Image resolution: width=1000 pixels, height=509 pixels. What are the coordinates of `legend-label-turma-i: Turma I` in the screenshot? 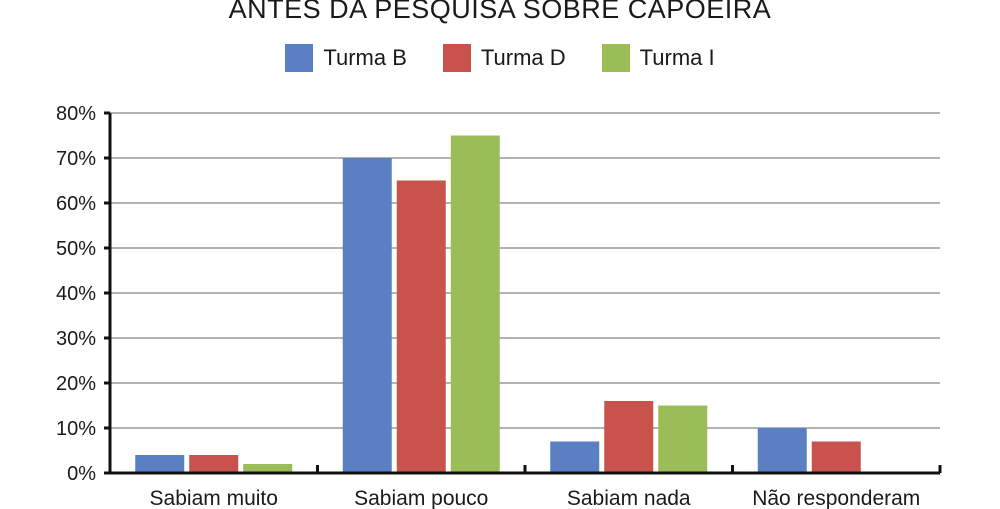 It's located at (677, 57).